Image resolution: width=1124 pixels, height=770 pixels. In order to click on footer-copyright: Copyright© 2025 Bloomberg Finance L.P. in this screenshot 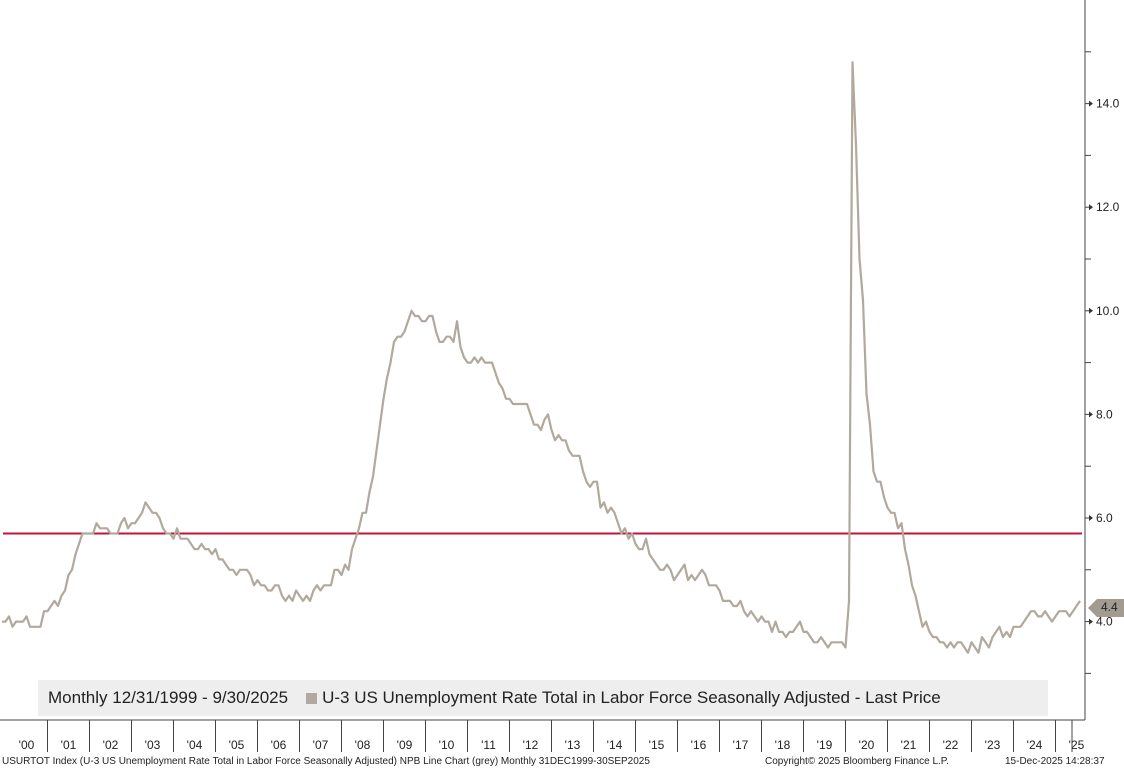, I will do `click(857, 761)`.